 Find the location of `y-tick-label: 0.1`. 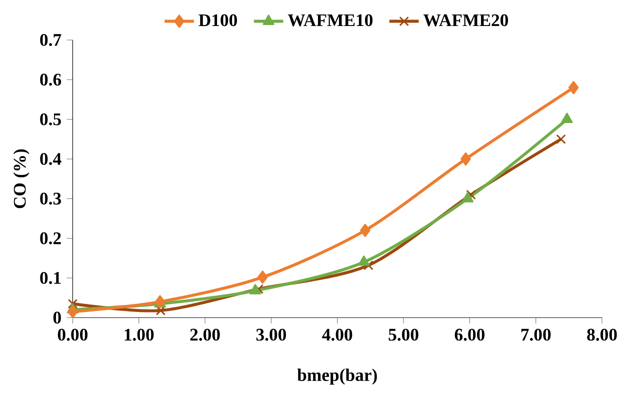

y-tick-label: 0.1 is located at coordinates (50, 278).